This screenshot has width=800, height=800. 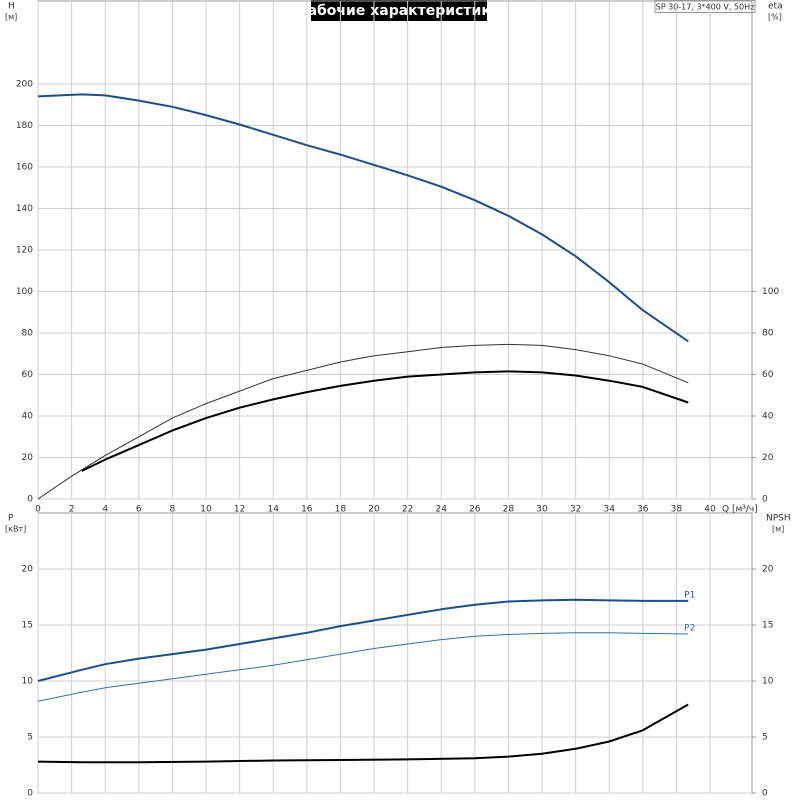 What do you see at coordinates (28, 682) in the screenshot?
I see `y-tick-label: 10` at bounding box center [28, 682].